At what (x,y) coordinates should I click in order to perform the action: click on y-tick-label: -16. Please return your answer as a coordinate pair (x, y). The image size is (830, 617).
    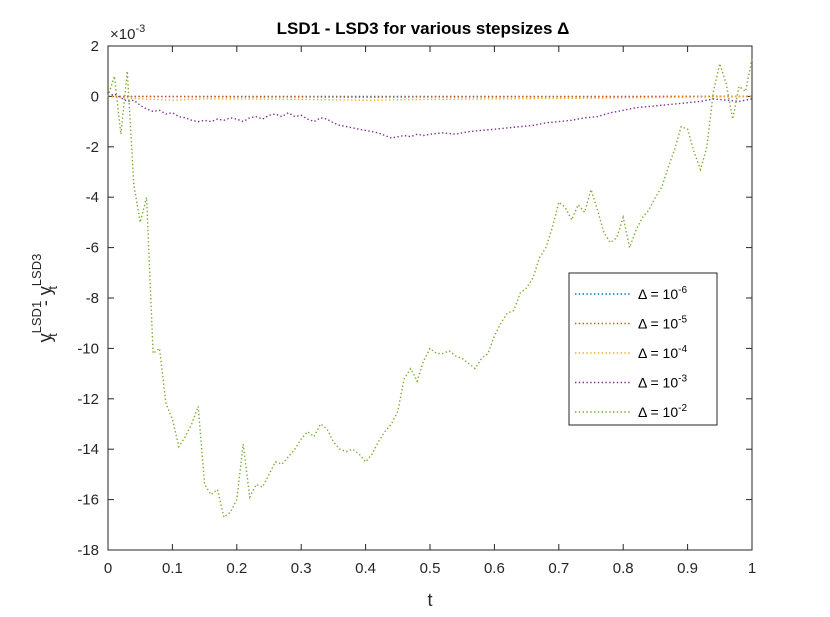
    Looking at the image, I should click on (88, 500).